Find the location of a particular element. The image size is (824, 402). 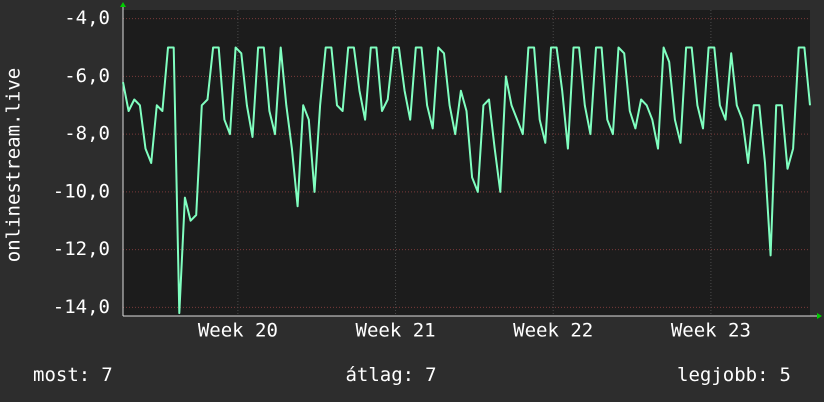

x-tick-label: Week 21 is located at coordinates (396, 331).